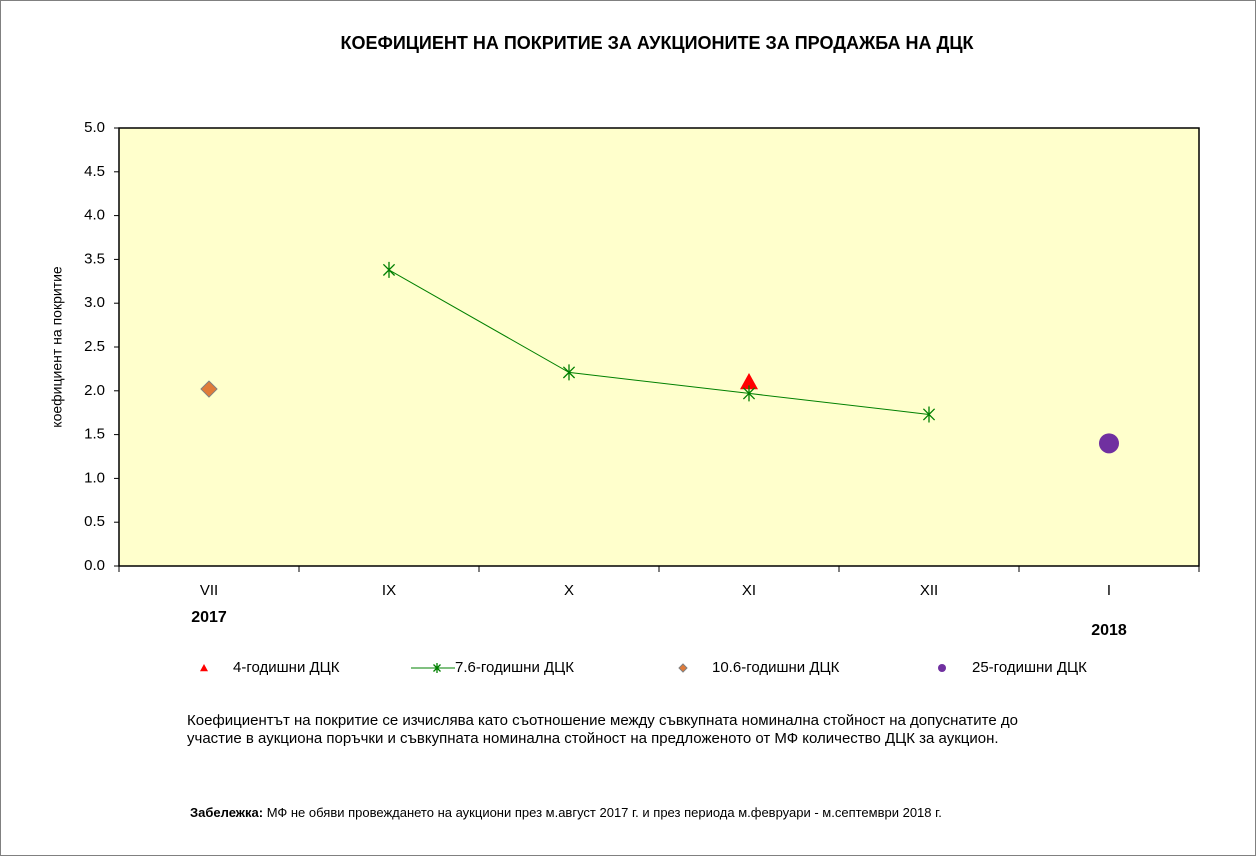  I want to click on year-label: 2017, so click(209, 617).